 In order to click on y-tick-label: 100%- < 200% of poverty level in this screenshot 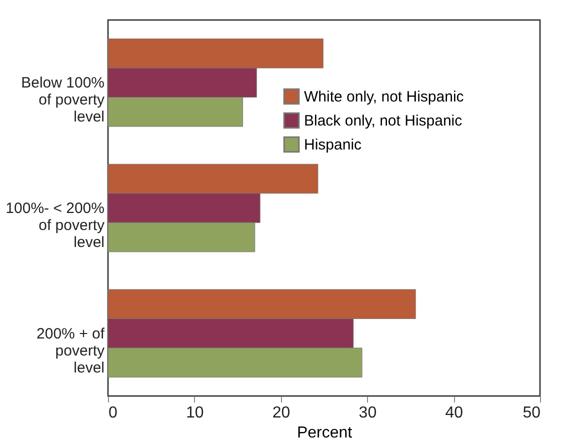, I will do `click(55, 225)`.